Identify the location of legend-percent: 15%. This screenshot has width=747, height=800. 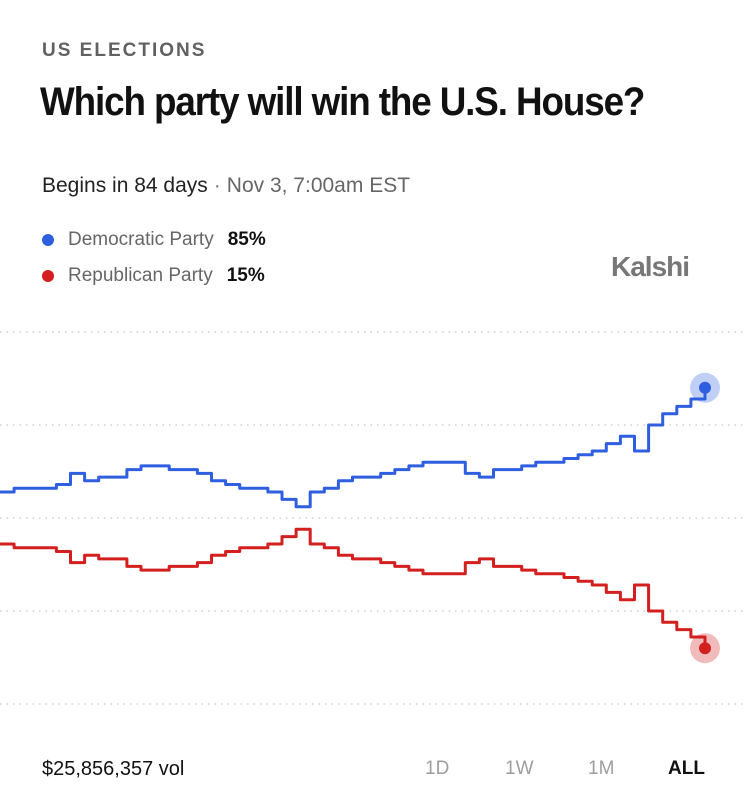
(245, 275).